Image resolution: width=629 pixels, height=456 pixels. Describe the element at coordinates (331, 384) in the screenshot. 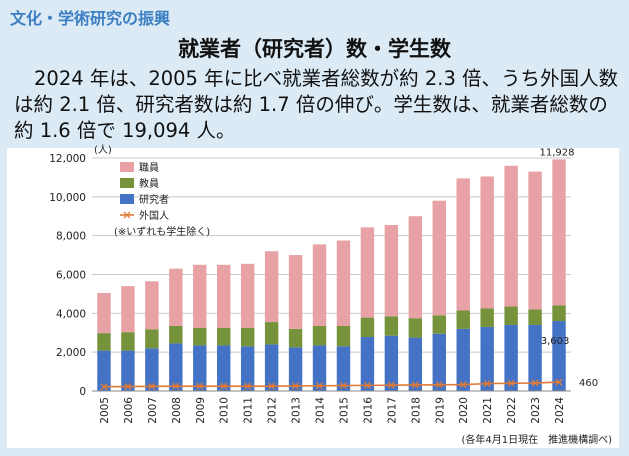

I see `foreigners-series-line` at that location.